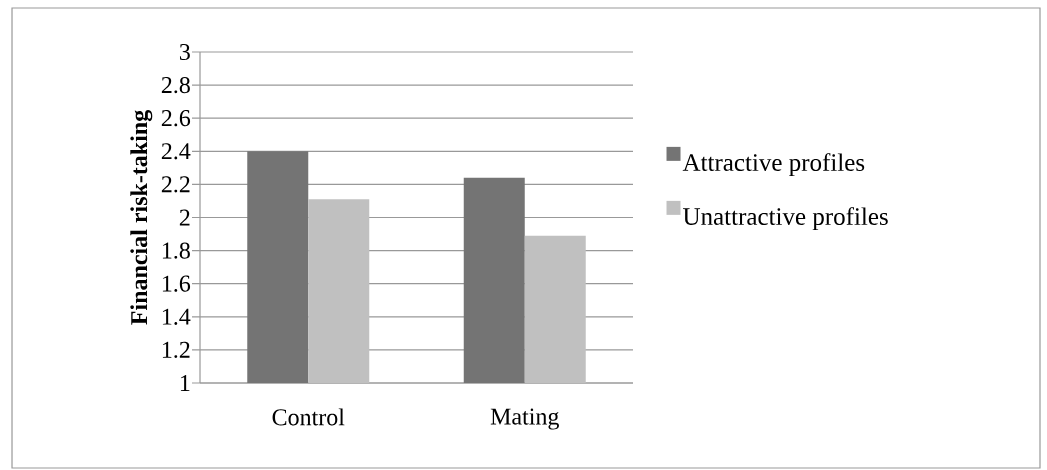  I want to click on y-tick-label: 1.6, so click(176, 283).